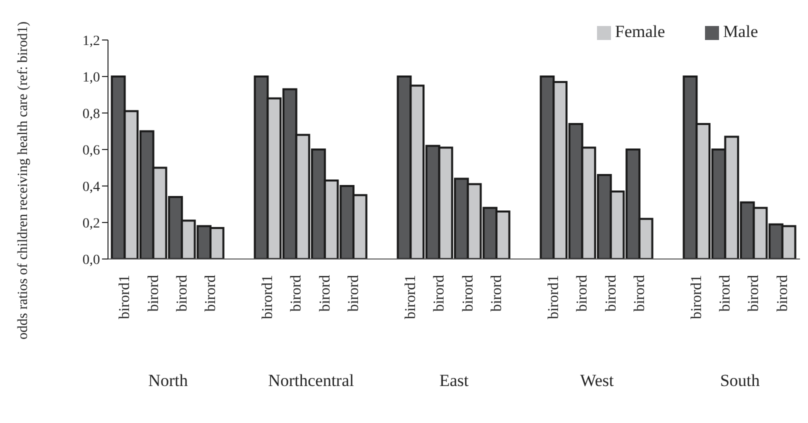 The width and height of the screenshot is (808, 423). What do you see at coordinates (91, 150) in the screenshot?
I see `y-tick-label: 0,6` at bounding box center [91, 150].